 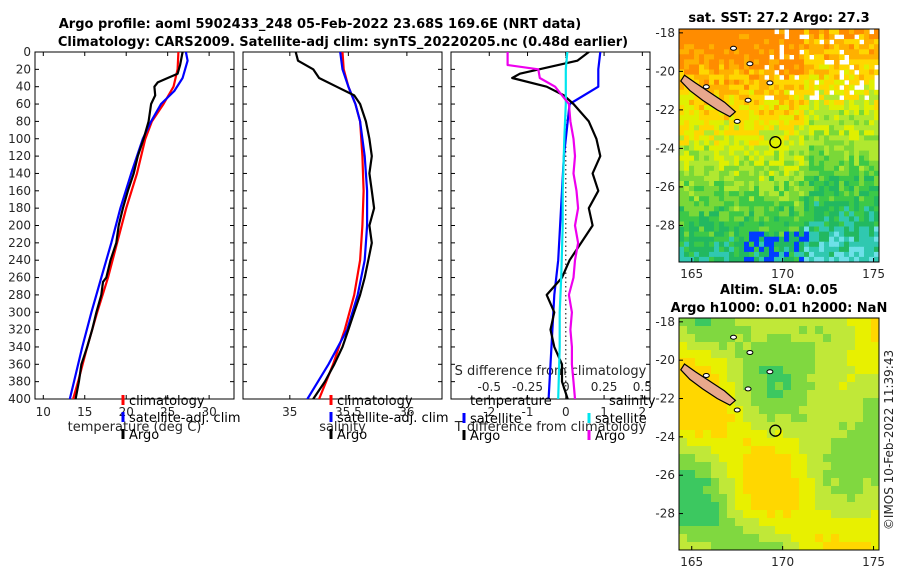 I want to click on sla-map-ytick-label: -18, so click(x=665, y=322).